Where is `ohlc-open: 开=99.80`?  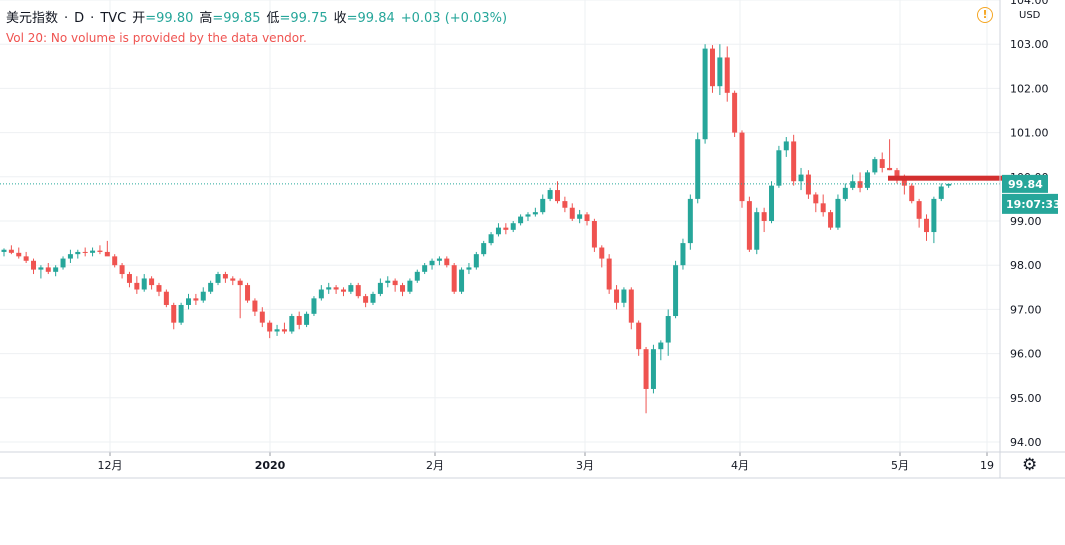
ohlc-open: 开=99.80 is located at coordinates (162, 16).